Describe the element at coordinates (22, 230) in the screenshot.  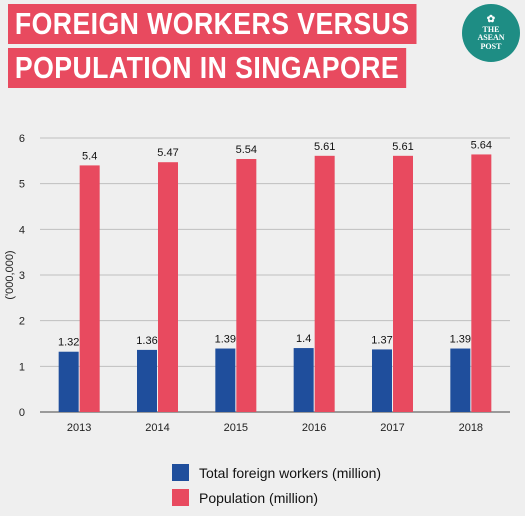
I see `y-tick-label: 4` at that location.